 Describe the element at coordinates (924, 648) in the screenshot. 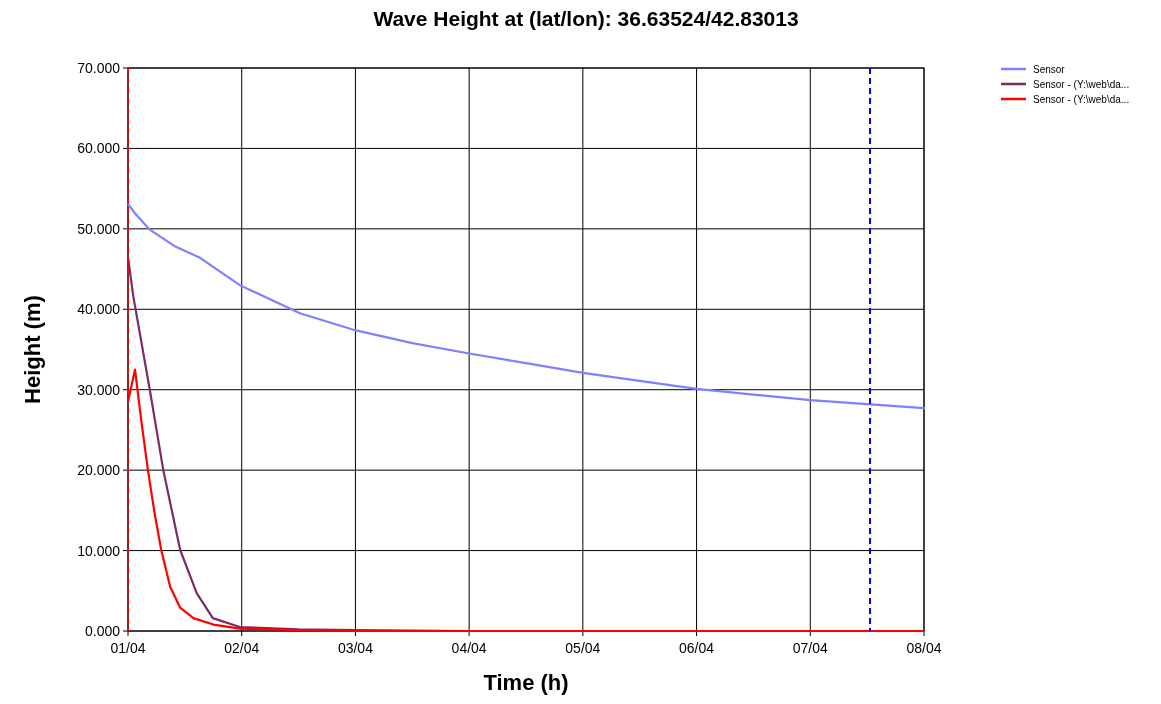

I see `x-tick-label: 08/04` at that location.